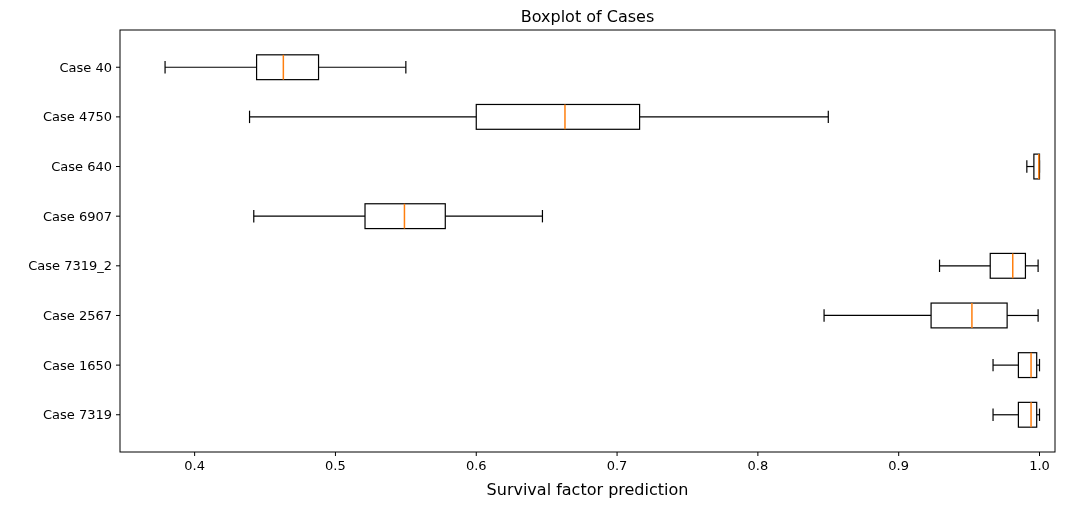 The width and height of the screenshot is (1075, 505). Describe the element at coordinates (587, 489) in the screenshot. I see `x-axis-title: Survival factor prediction` at that location.